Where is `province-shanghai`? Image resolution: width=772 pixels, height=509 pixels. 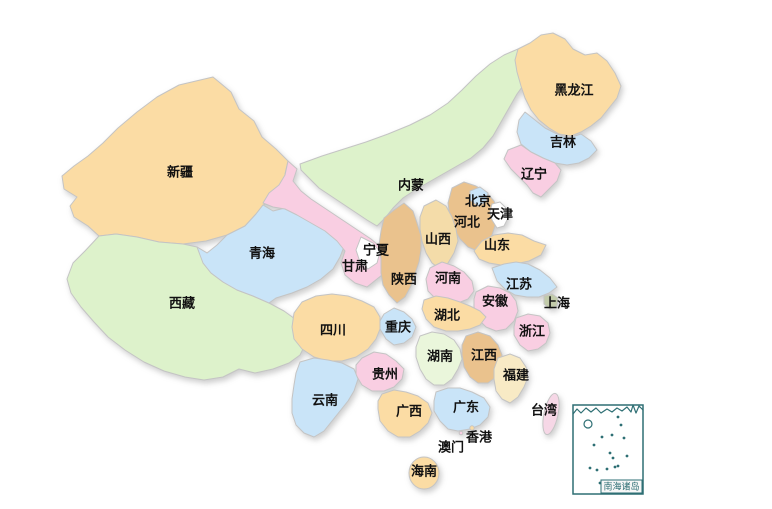 province-shanghai is located at coordinates (551, 301).